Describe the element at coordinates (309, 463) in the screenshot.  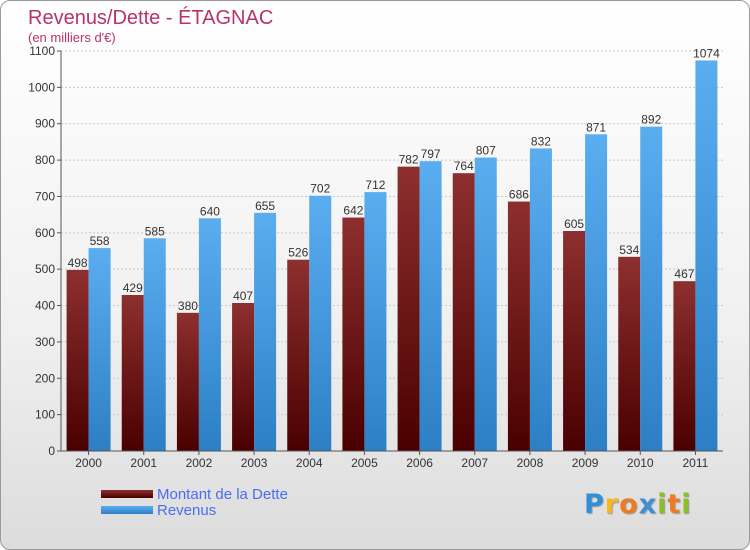
I see `x-tick-label: 2004` at that location.